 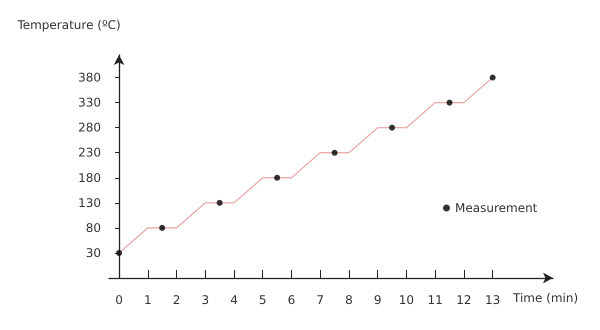 I want to click on x-tick-label: 4, so click(x=234, y=300).